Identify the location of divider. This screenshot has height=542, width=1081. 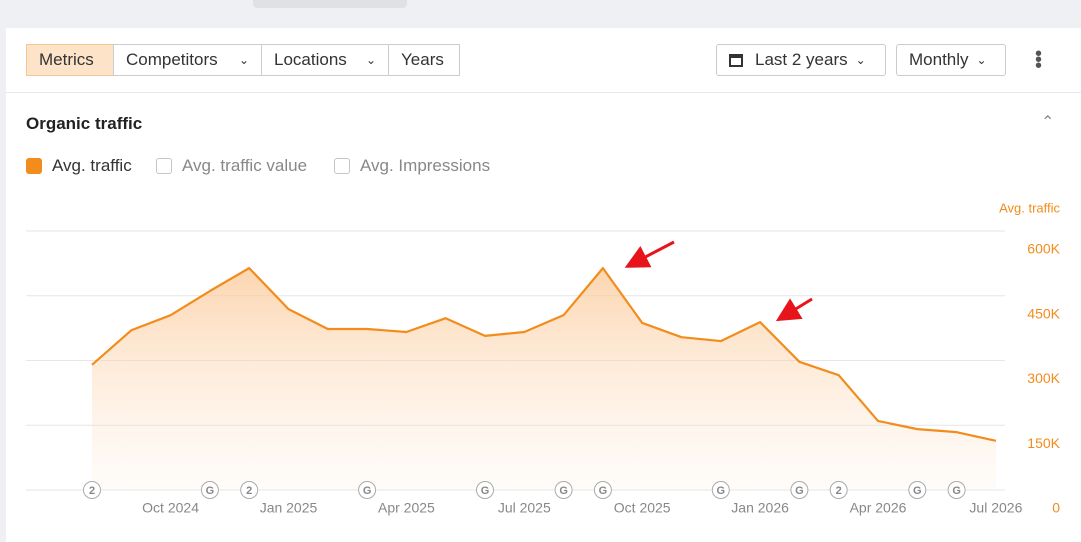
(543, 92).